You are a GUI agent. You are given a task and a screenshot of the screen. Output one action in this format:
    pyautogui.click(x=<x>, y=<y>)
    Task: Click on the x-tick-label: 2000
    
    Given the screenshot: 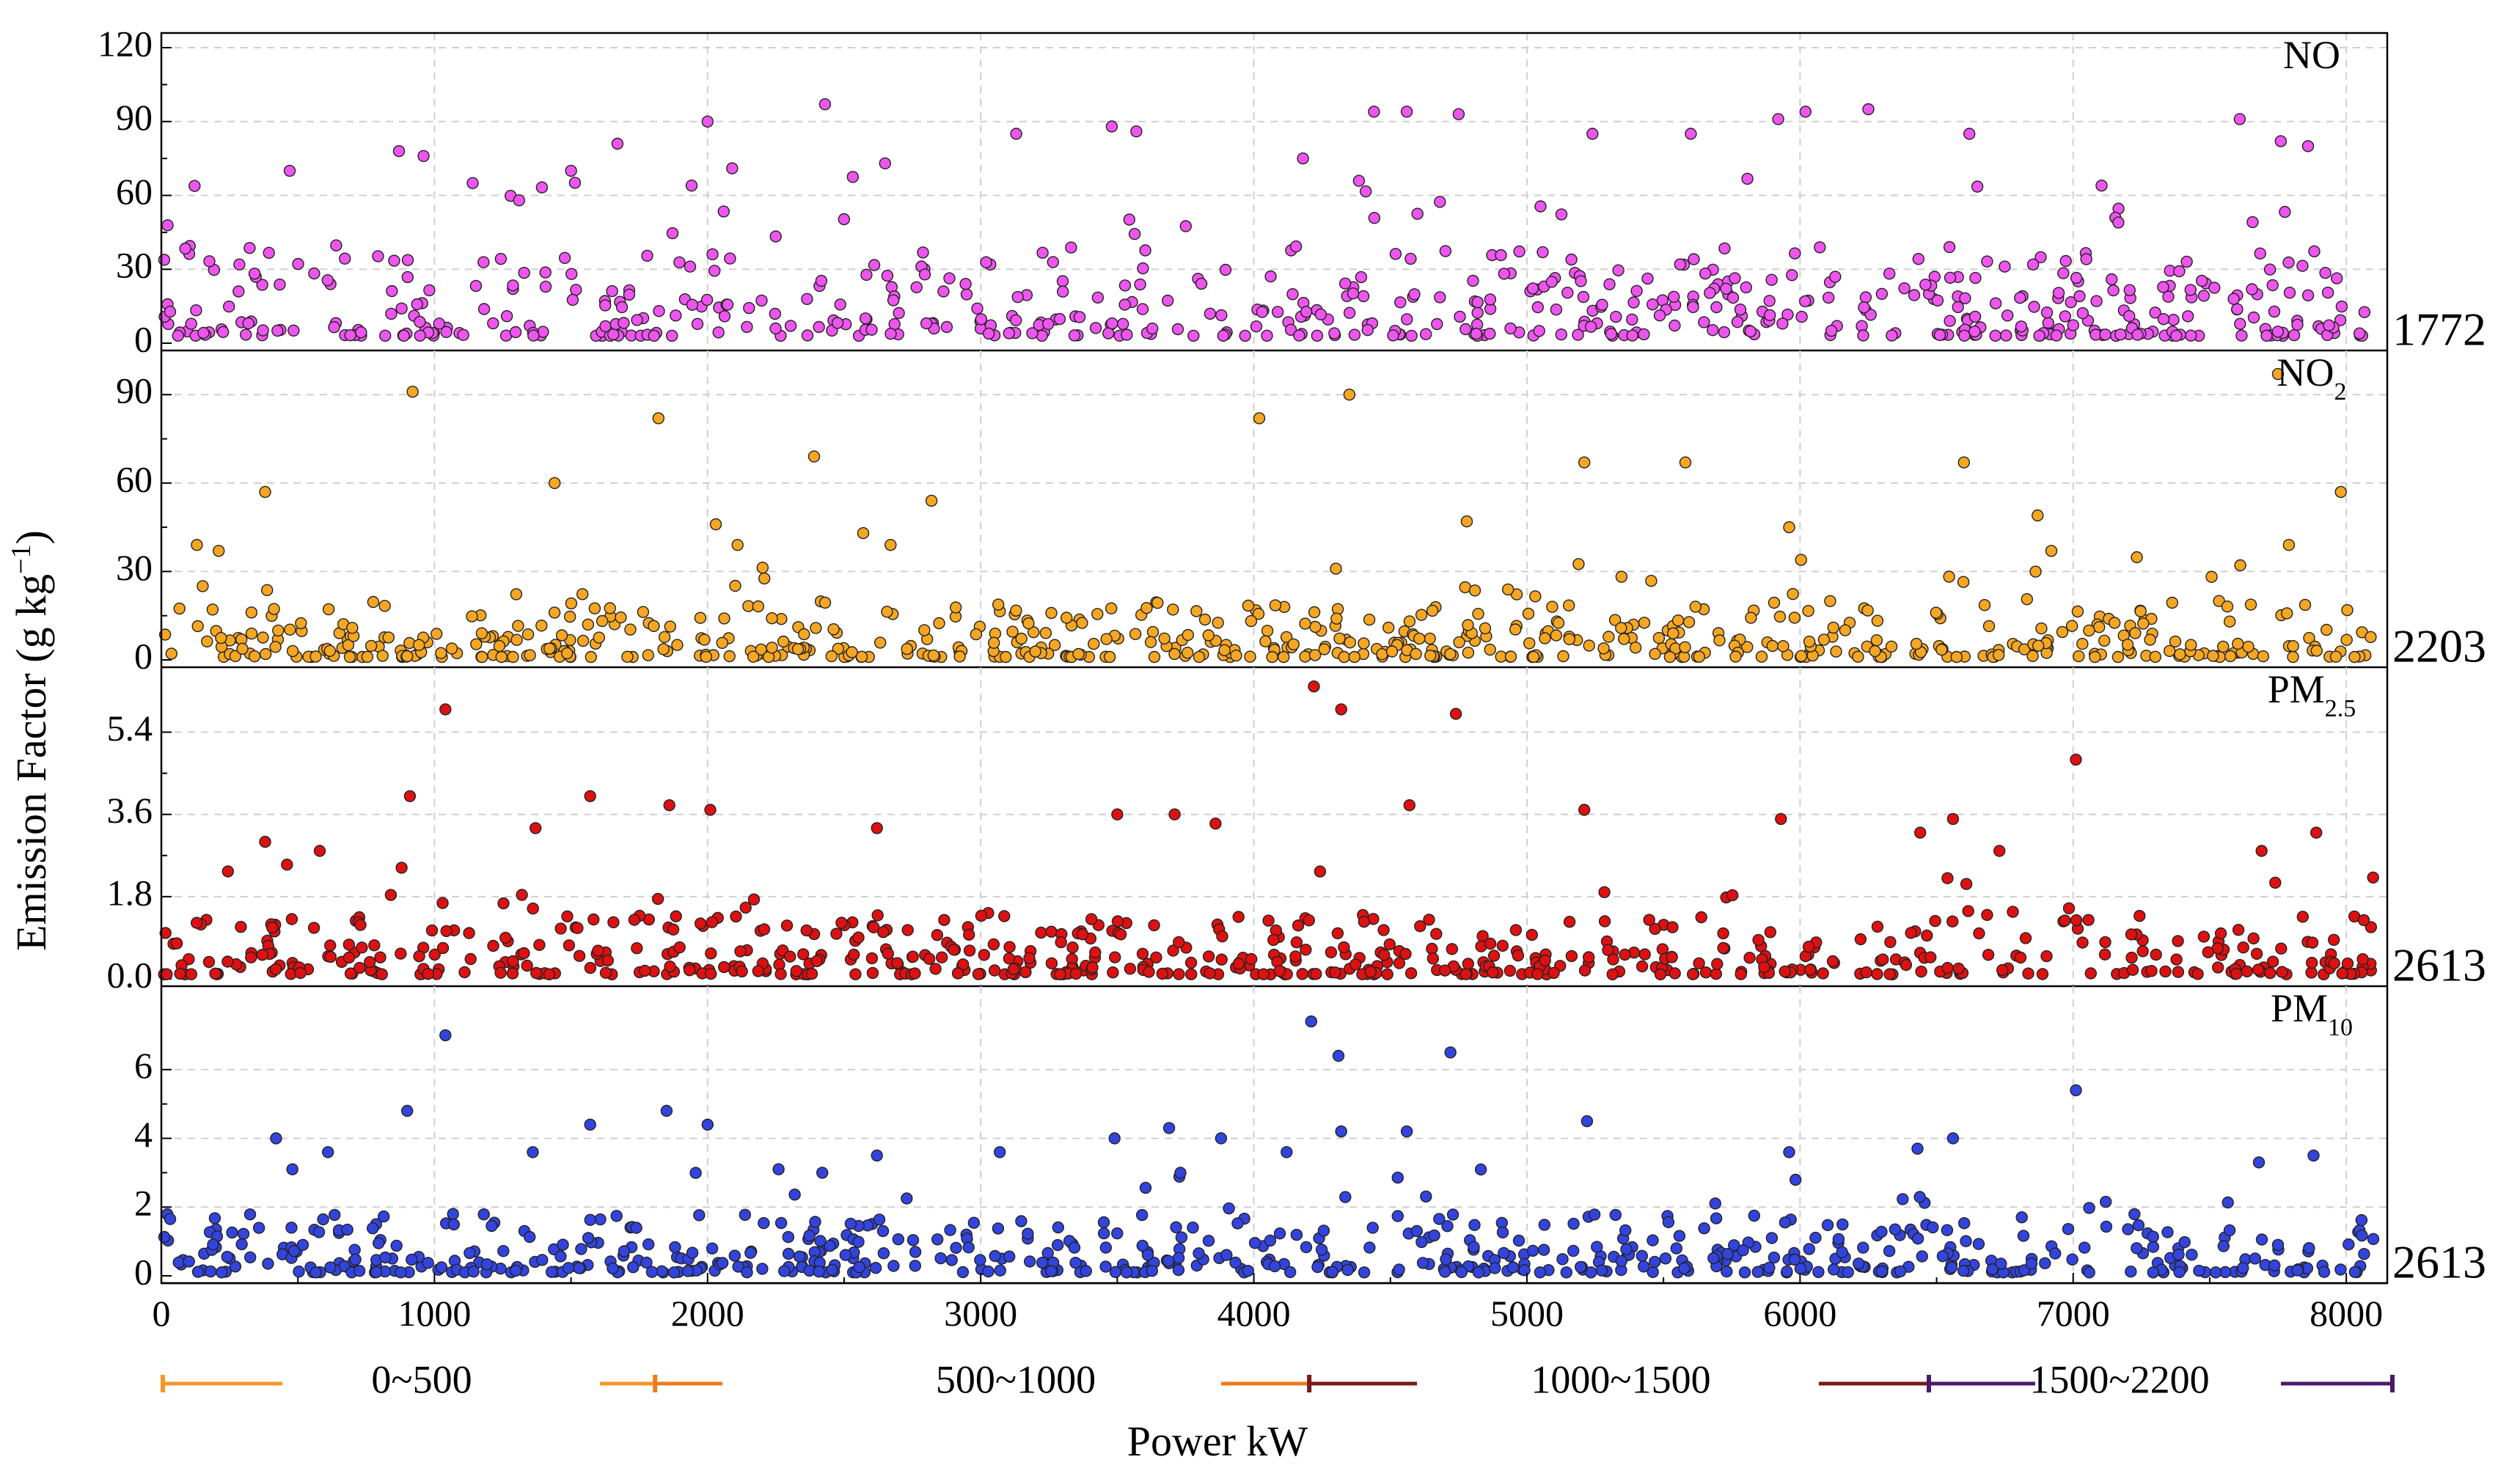 What is the action you would take?
    pyautogui.click(x=707, y=1313)
    